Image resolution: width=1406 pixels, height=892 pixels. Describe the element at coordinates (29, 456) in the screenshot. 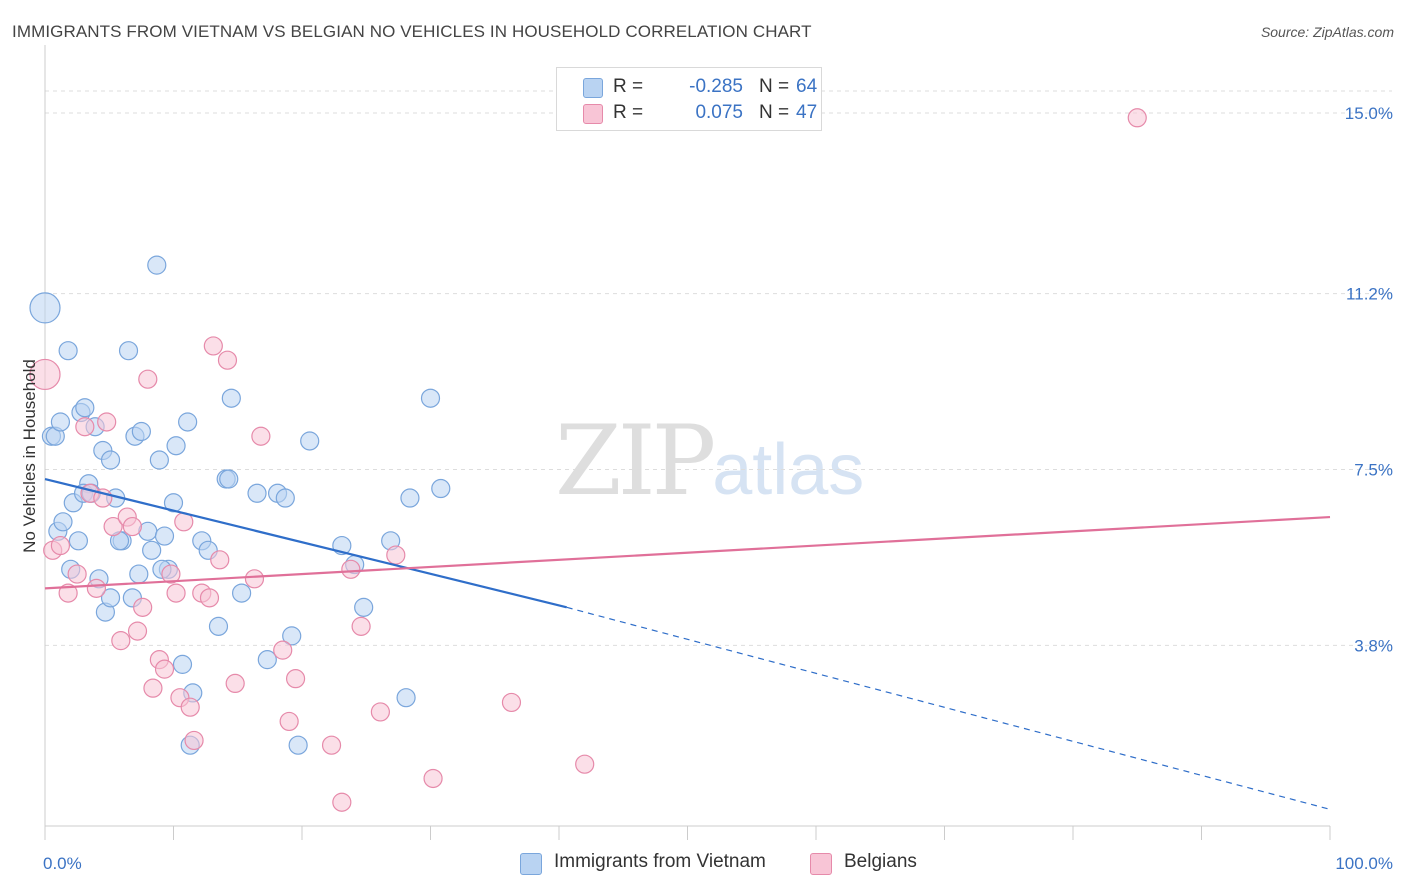

I see `y-axis-title: No Vehicles in Household` at that location.